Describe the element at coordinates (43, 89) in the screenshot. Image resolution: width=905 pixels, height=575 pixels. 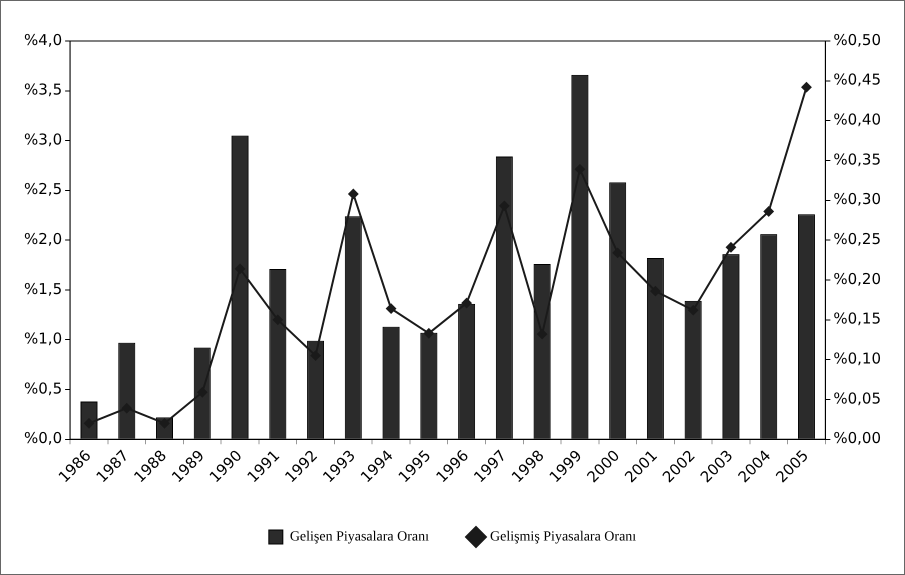
I see `y-tick-label: %3,5` at that location.